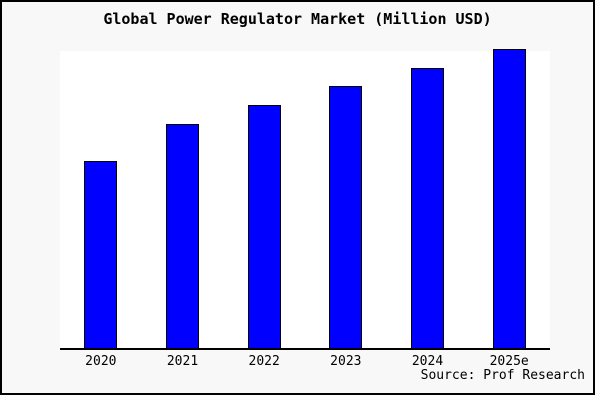 The width and height of the screenshot is (600, 400). What do you see at coordinates (427, 208) in the screenshot?
I see `bar-2024` at bounding box center [427, 208].